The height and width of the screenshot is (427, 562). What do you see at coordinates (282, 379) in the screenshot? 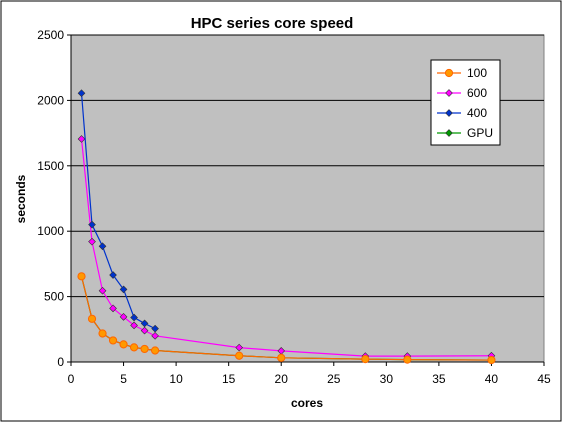
I see `x-tick-label: 20` at bounding box center [282, 379].